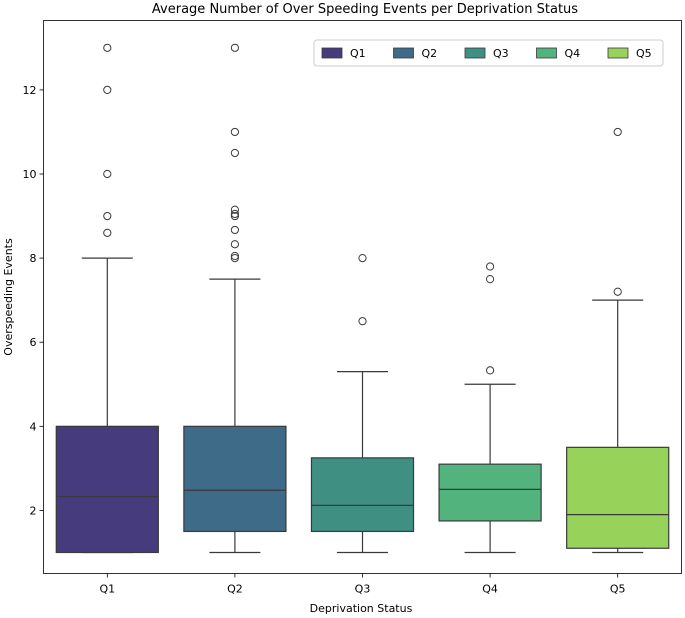 This screenshot has height=618, width=685. What do you see at coordinates (8, 297) in the screenshot?
I see `y-axis-label: Overspeeding Events` at bounding box center [8, 297].